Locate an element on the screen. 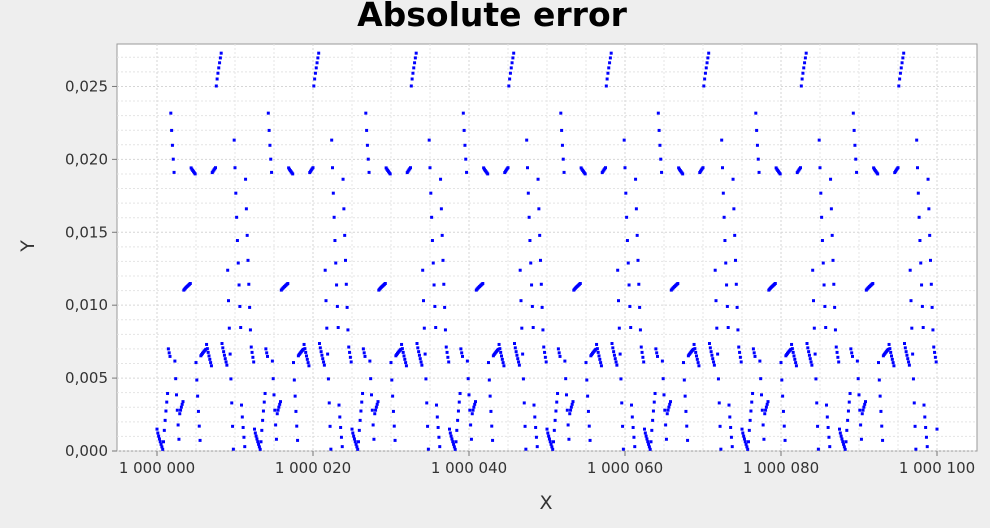 Image resolution: width=990 pixels, height=528 pixels. x-tick-label: 1 000 100 is located at coordinates (937, 468).